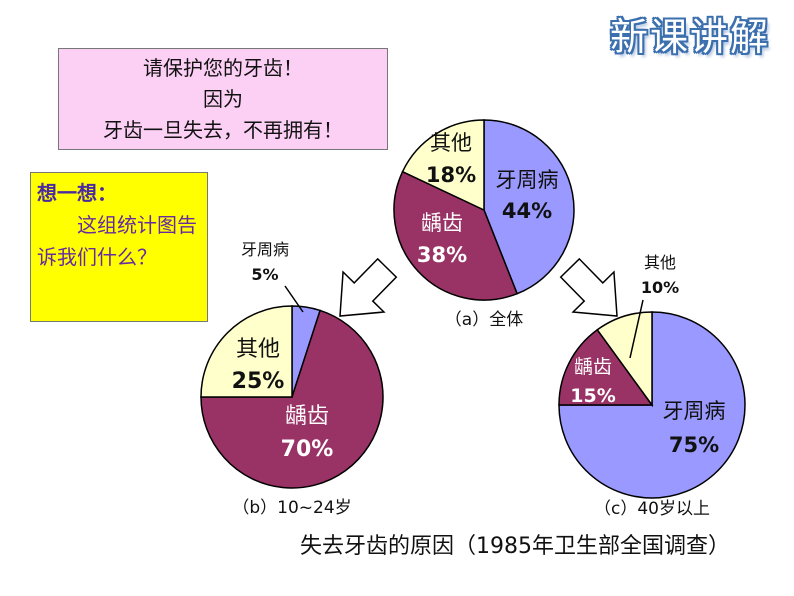 This screenshot has width=794, height=596. What do you see at coordinates (223, 68) in the screenshot?
I see `slogan-line: 请保护您的牙齿！` at bounding box center [223, 68].